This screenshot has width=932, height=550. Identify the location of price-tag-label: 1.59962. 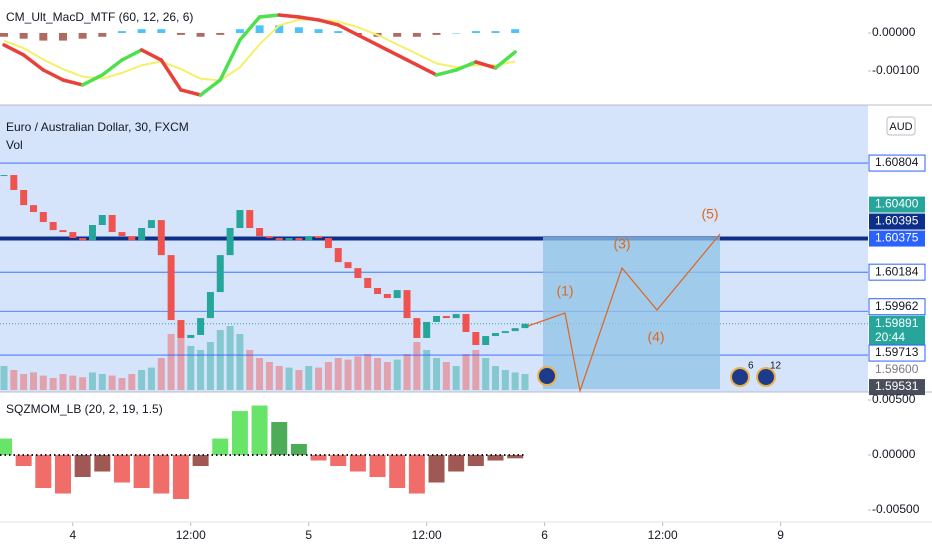
(897, 306).